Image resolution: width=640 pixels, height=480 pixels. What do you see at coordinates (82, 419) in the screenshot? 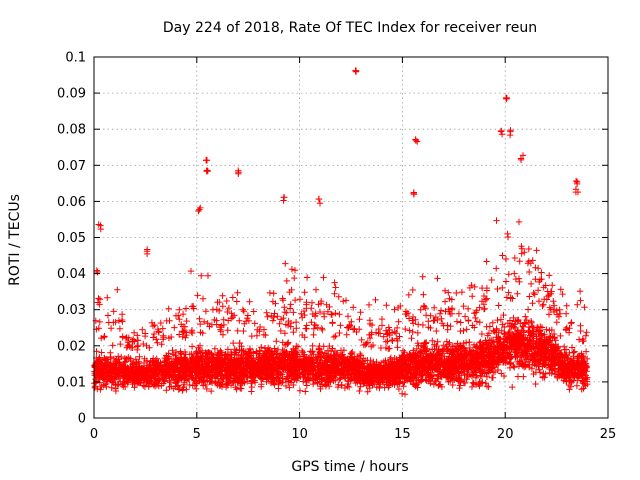
I see `y-tick-label: 0` at bounding box center [82, 419].